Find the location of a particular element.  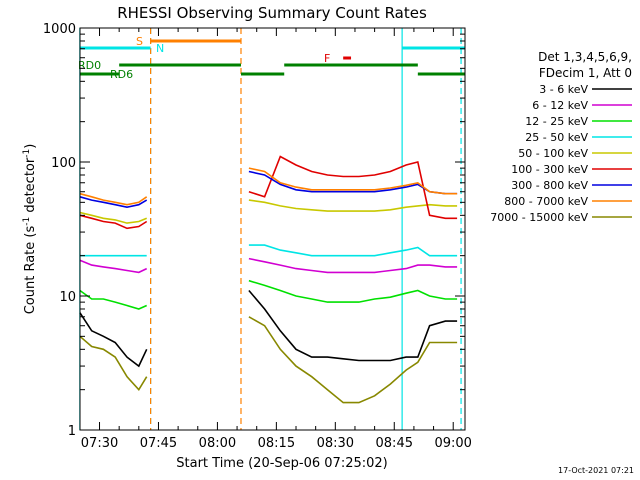

legend-header-line-2: FDecim 1, Att 0 is located at coordinates (585, 73).